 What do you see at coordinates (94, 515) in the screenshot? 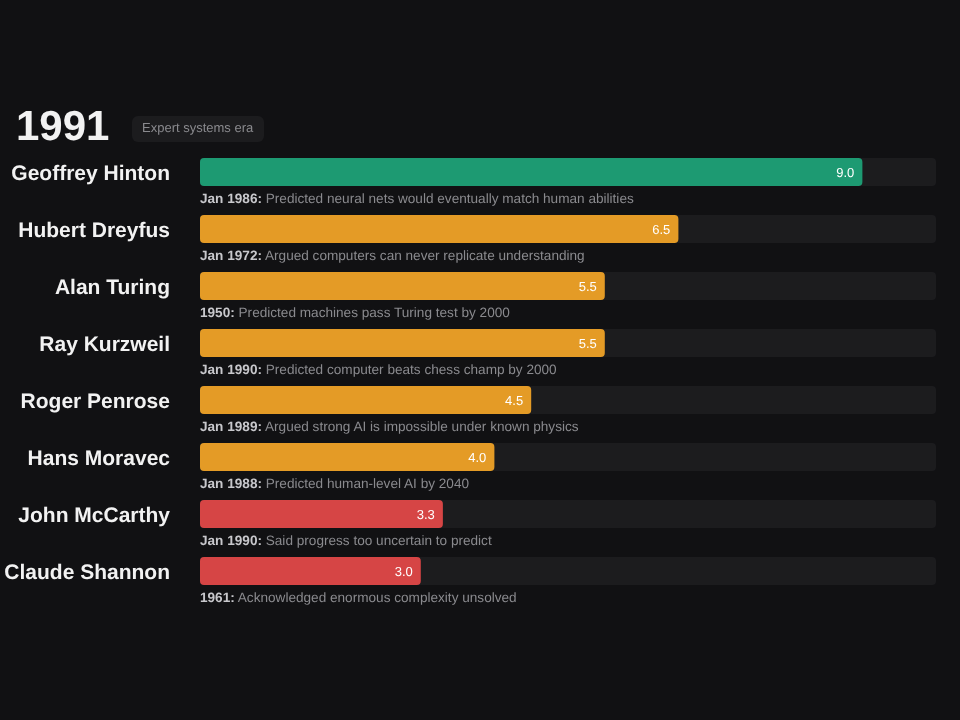
I see `y-tick-label: John McCarthy` at bounding box center [94, 515].